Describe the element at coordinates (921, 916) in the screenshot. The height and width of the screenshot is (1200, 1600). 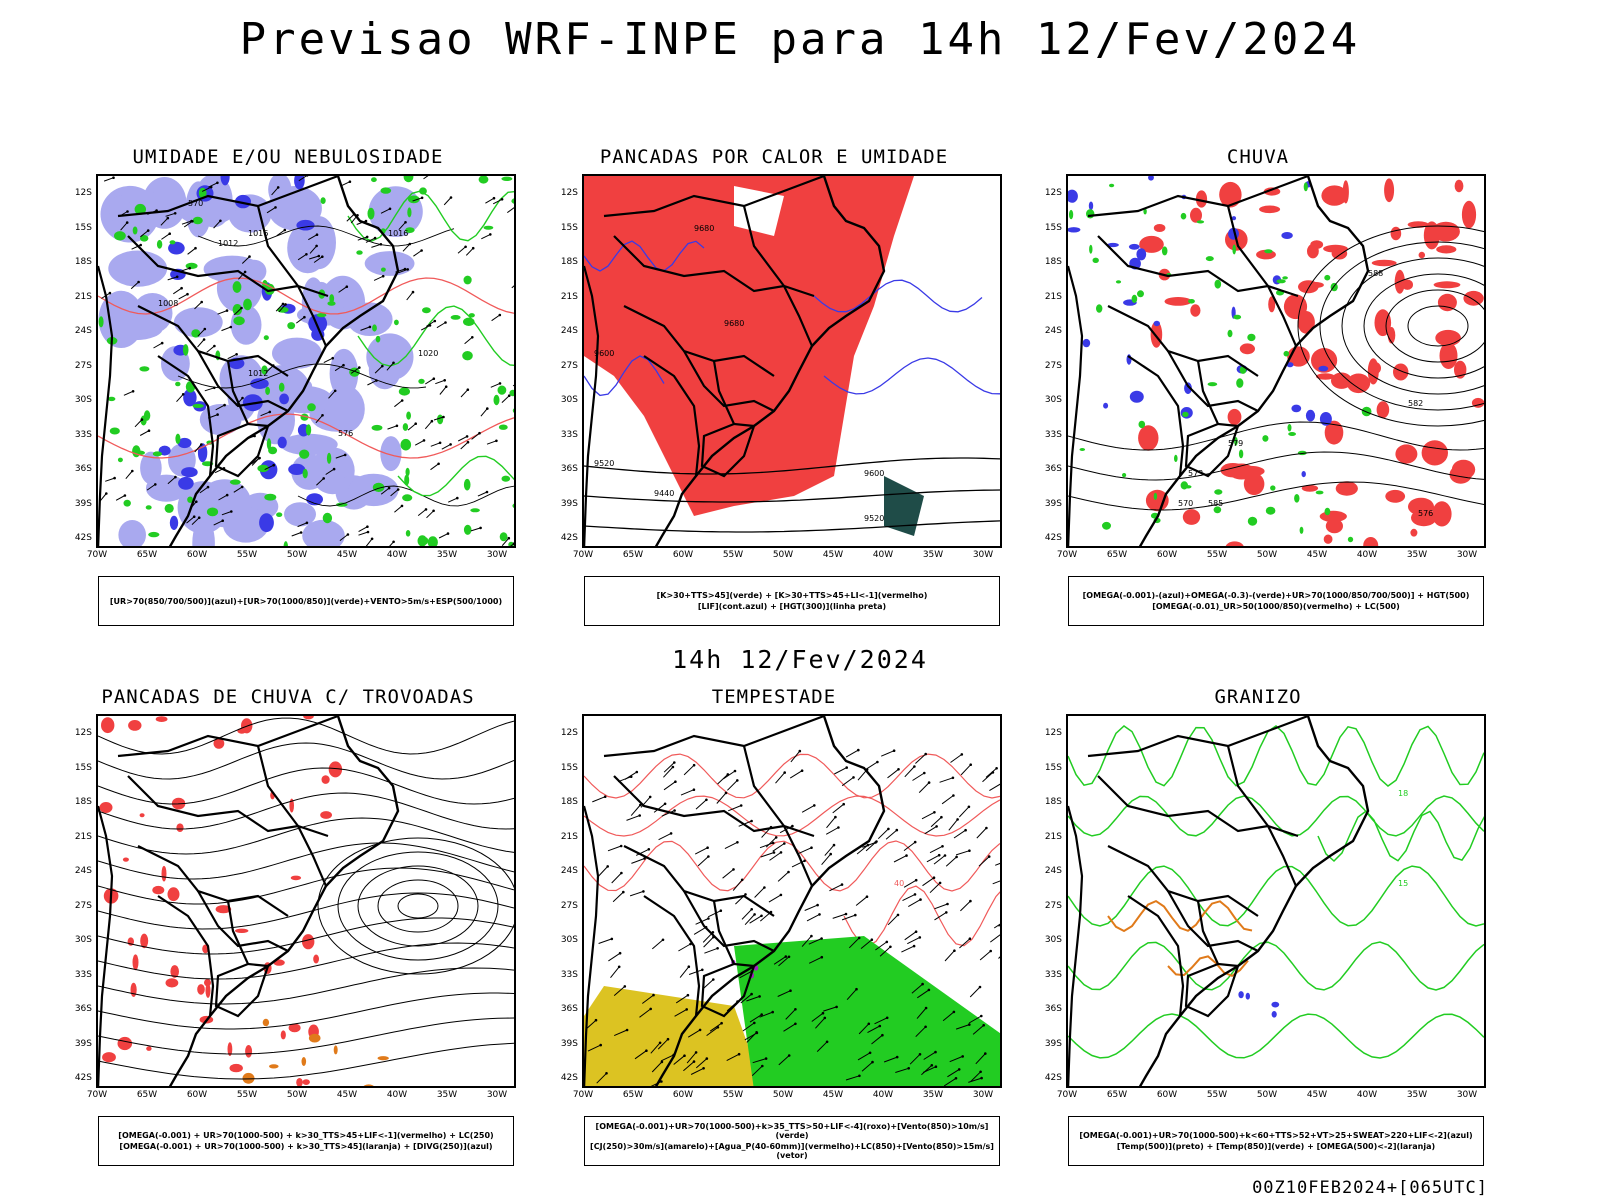
I see `precipitable-water-contours-line` at that location.